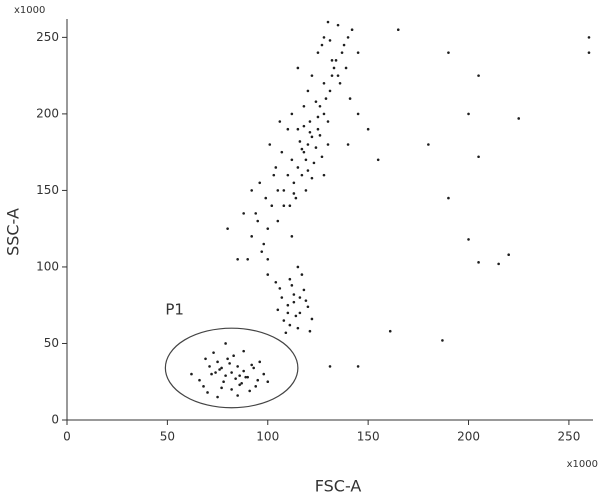 Image resolution: width=600 pixels, height=500 pixels. Describe the element at coordinates (47, 190) in the screenshot. I see `y-tick-label: 150` at that location.